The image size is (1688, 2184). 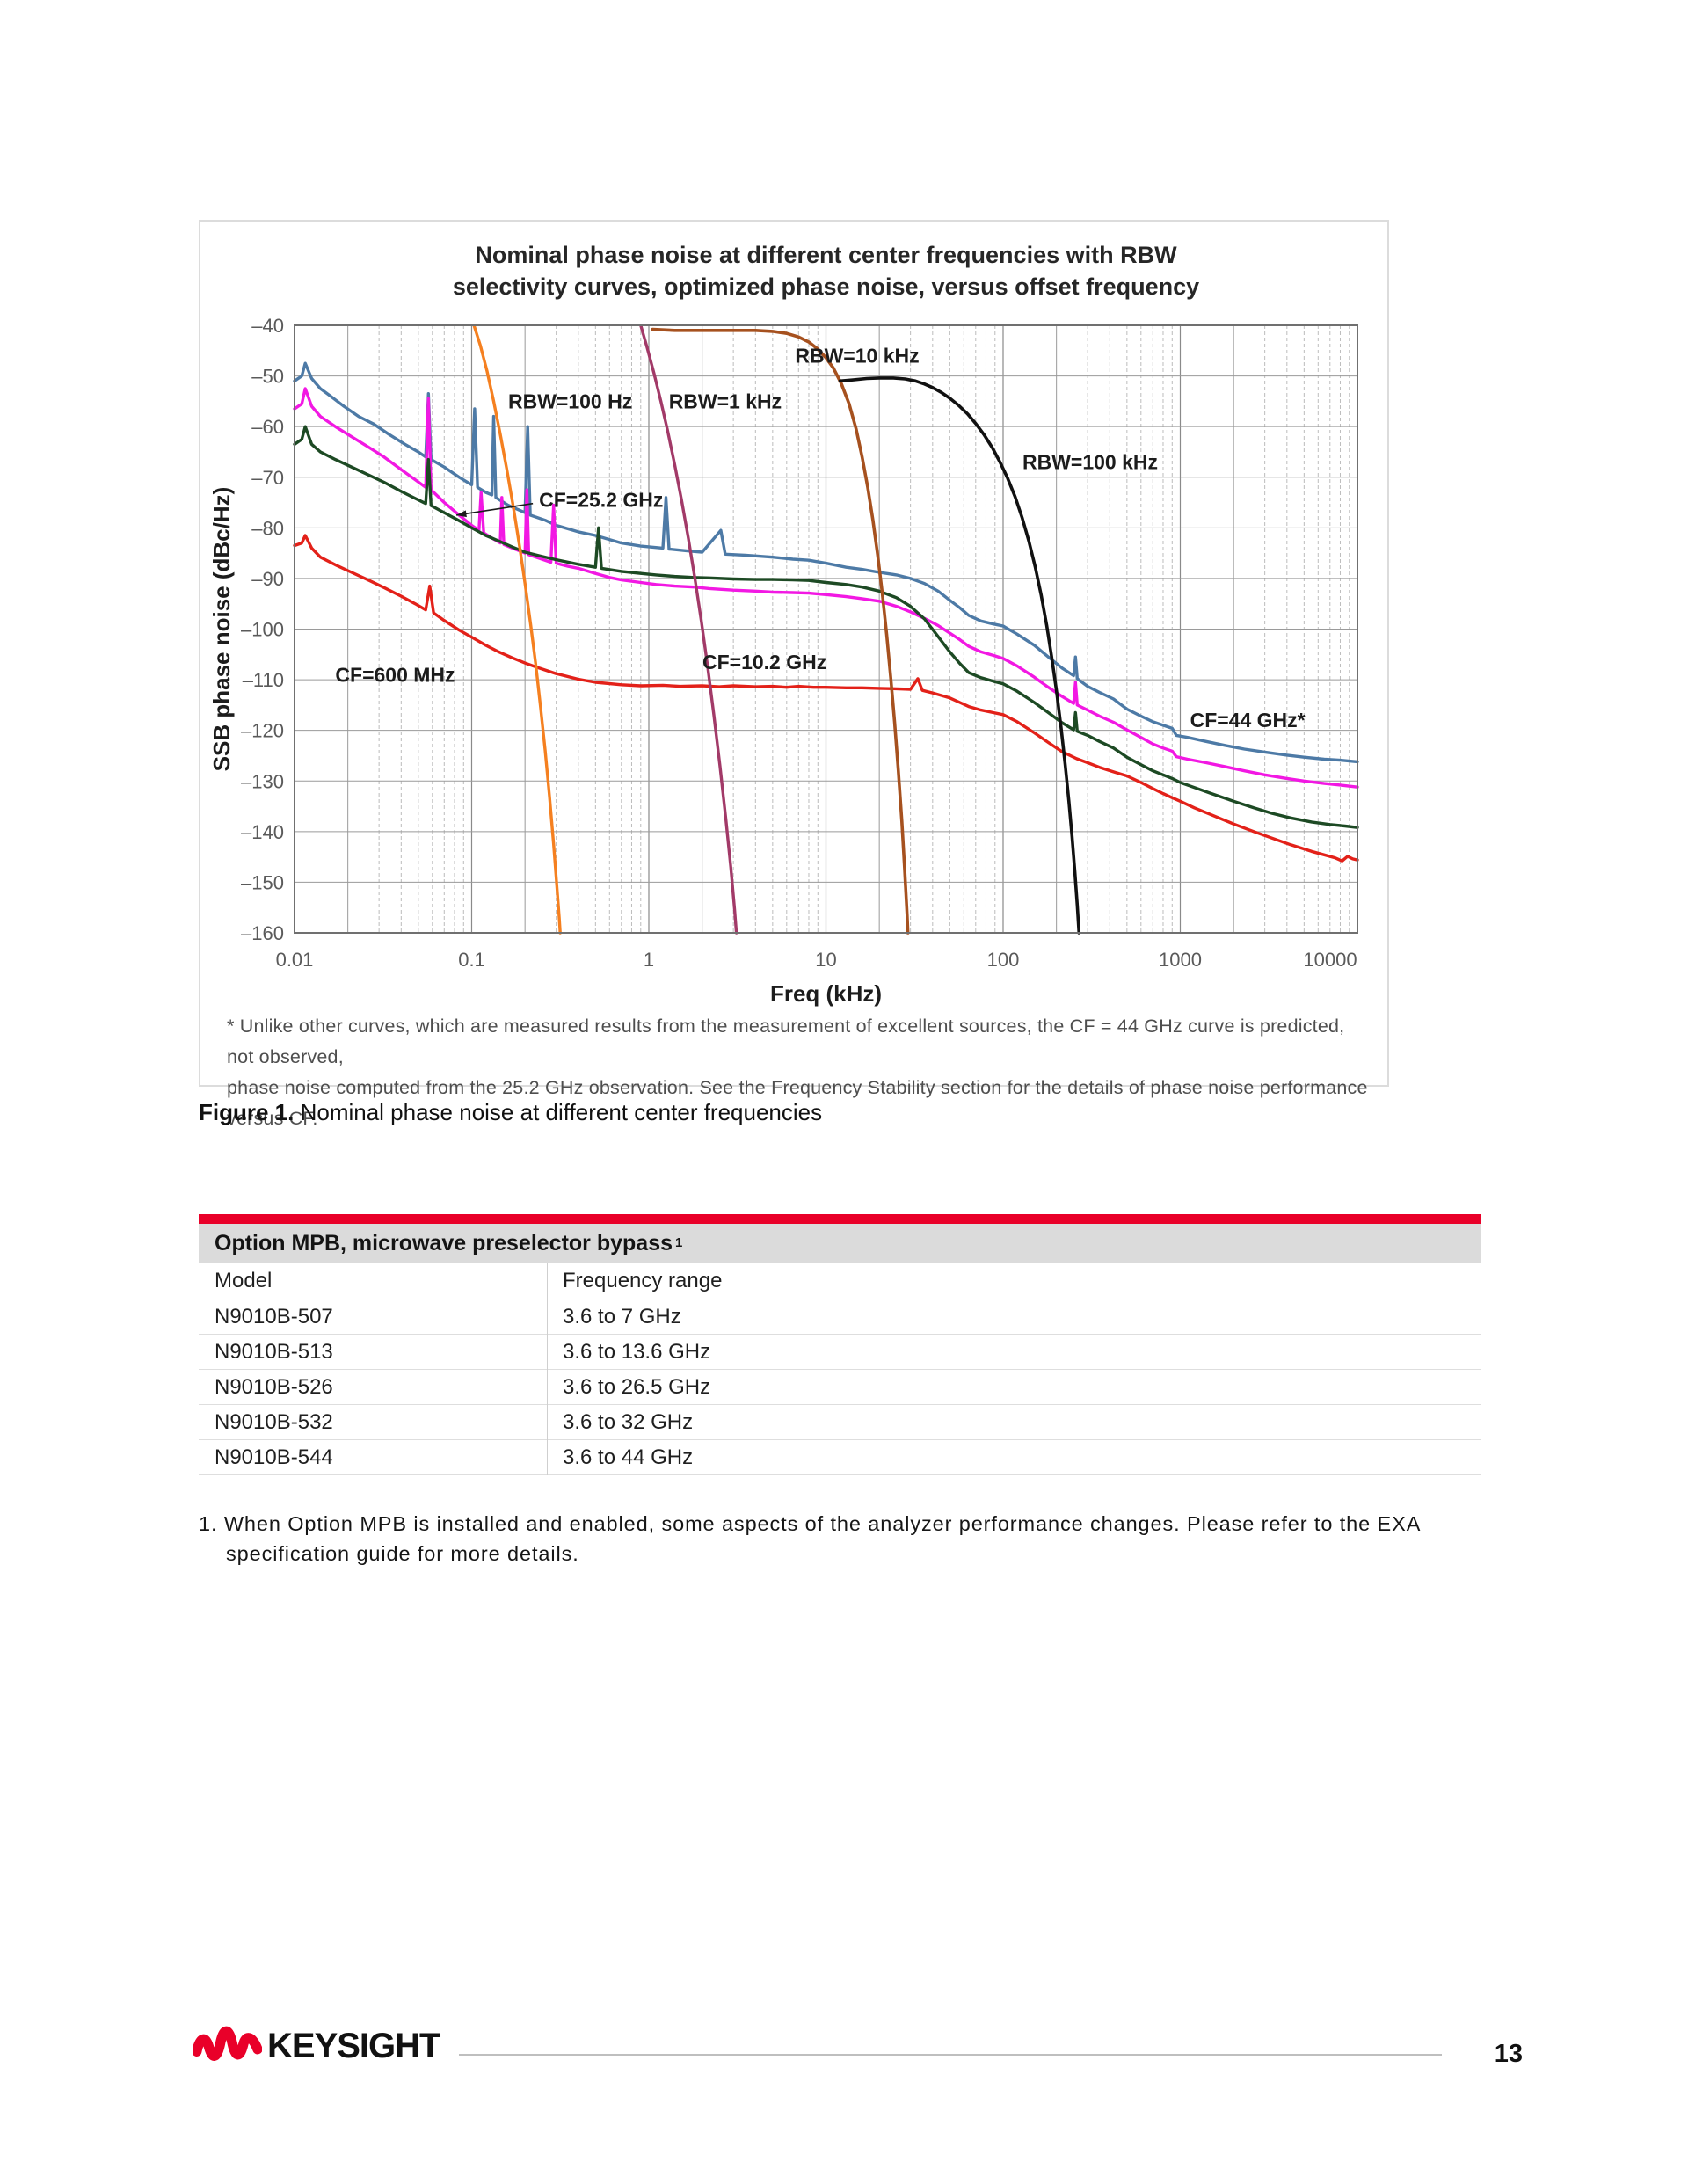 What do you see at coordinates (570, 400) in the screenshot?
I see `curve-label: RBW=100 Hz` at bounding box center [570, 400].